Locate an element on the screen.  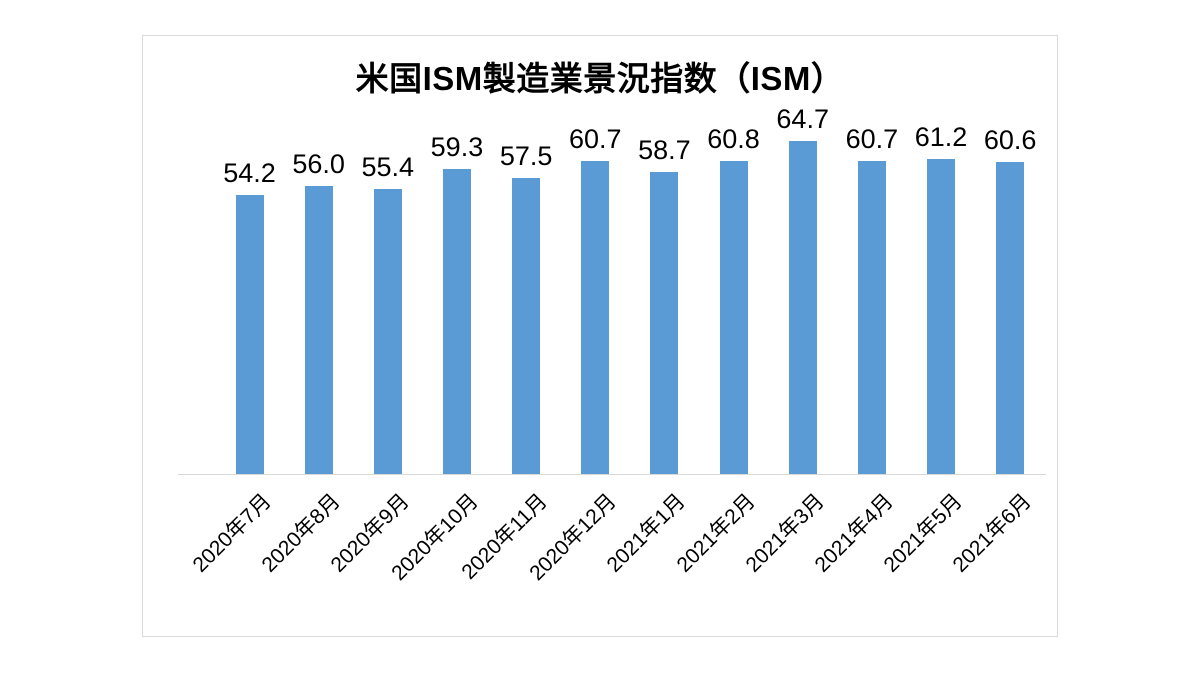
bar-value-label: 64.7 is located at coordinates (802, 119).